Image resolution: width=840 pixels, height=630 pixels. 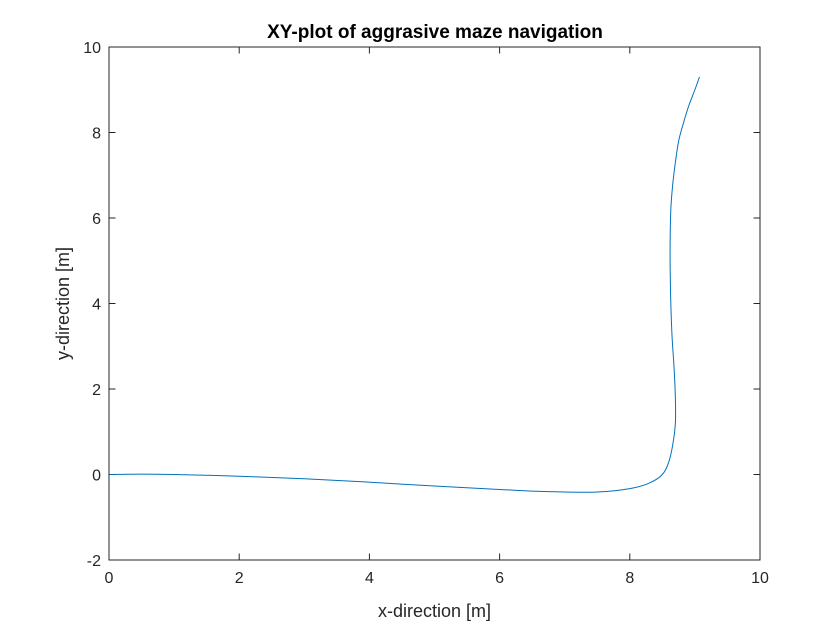 What do you see at coordinates (434, 611) in the screenshot?
I see `x-axis-label: x-direction [m]` at bounding box center [434, 611].